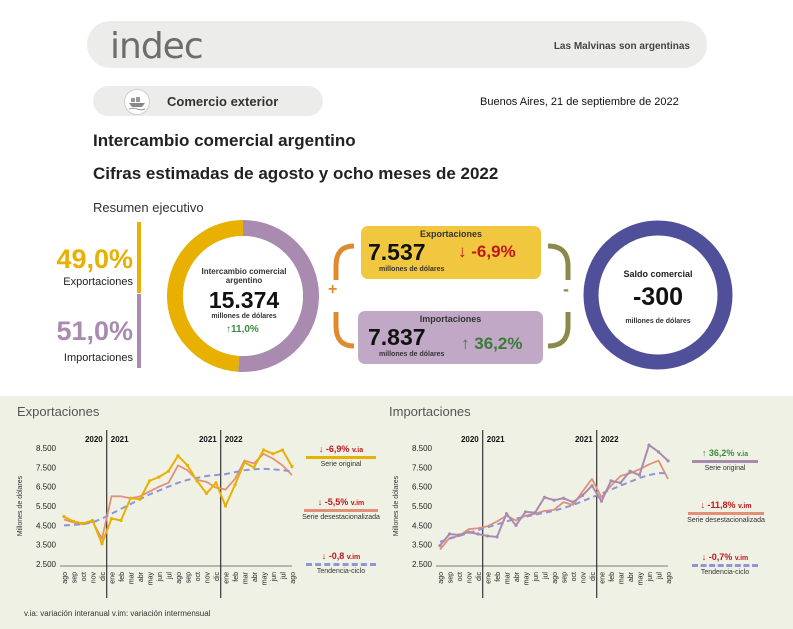  What do you see at coordinates (621, 46) in the screenshot?
I see `header-tagline: Las Malvinas son argentinas` at bounding box center [621, 46].